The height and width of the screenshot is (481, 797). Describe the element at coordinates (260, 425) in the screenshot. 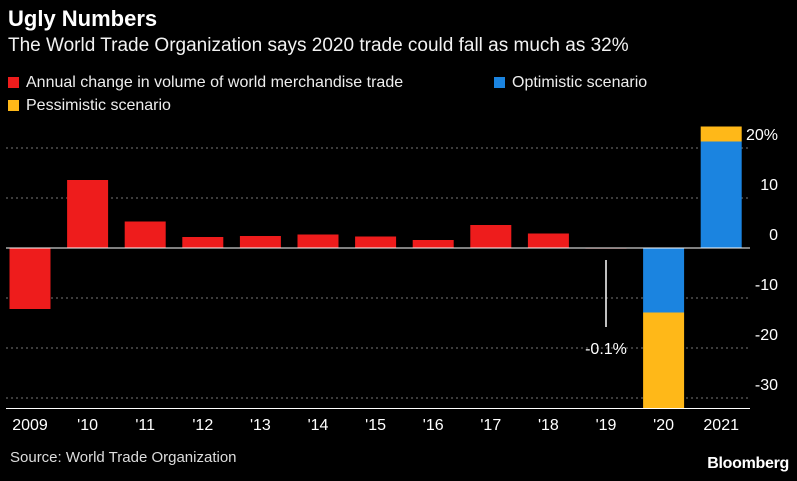

I see `x-tick-label: '13` at that location.